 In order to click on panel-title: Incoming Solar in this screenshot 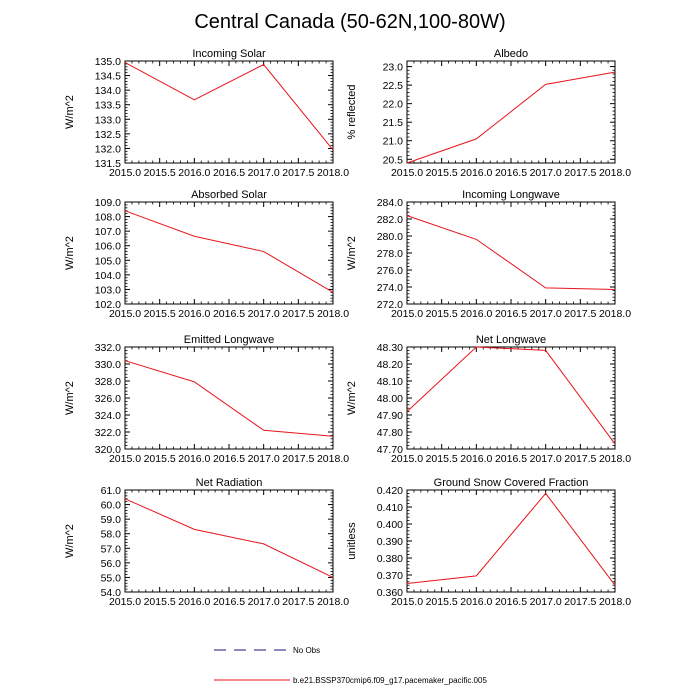, I will do `click(229, 54)`.